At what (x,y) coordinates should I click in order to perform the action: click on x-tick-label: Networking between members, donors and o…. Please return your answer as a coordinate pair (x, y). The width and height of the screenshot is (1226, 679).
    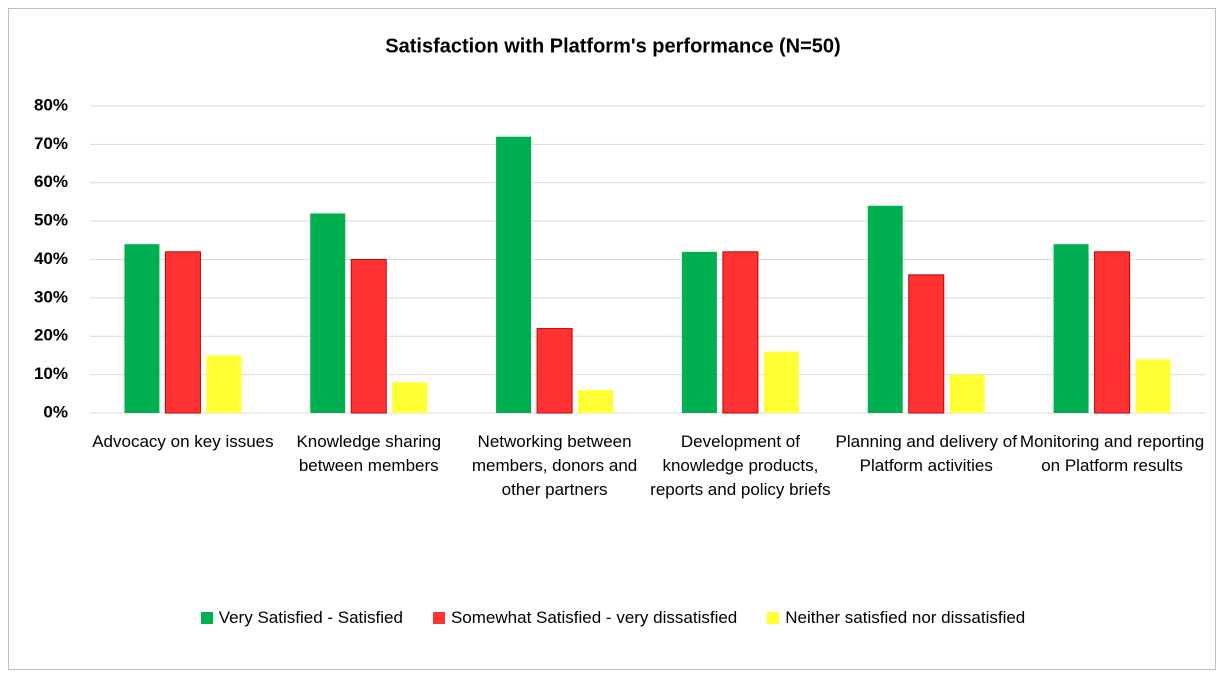
    Looking at the image, I should click on (554, 465).